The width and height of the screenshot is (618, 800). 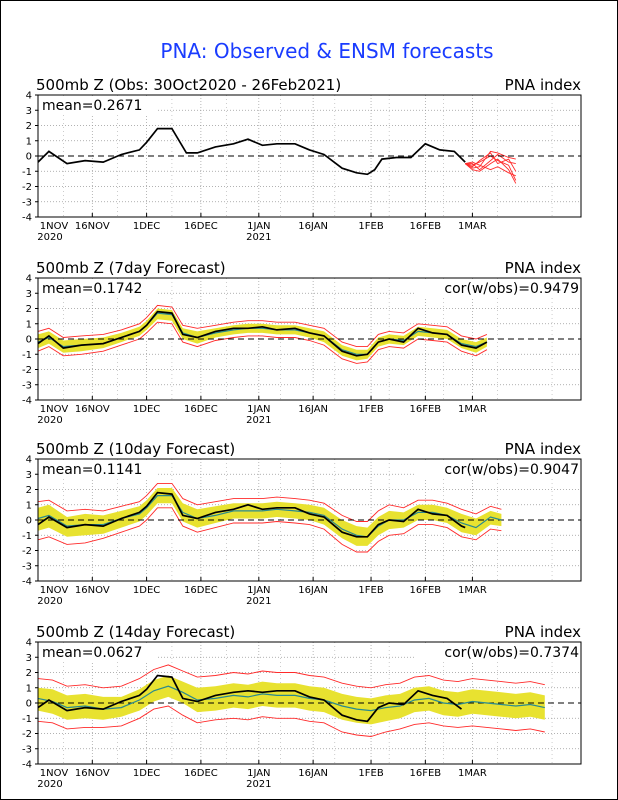 I want to click on cor-label: cor(w/obs)=0.9479, so click(x=511, y=289).